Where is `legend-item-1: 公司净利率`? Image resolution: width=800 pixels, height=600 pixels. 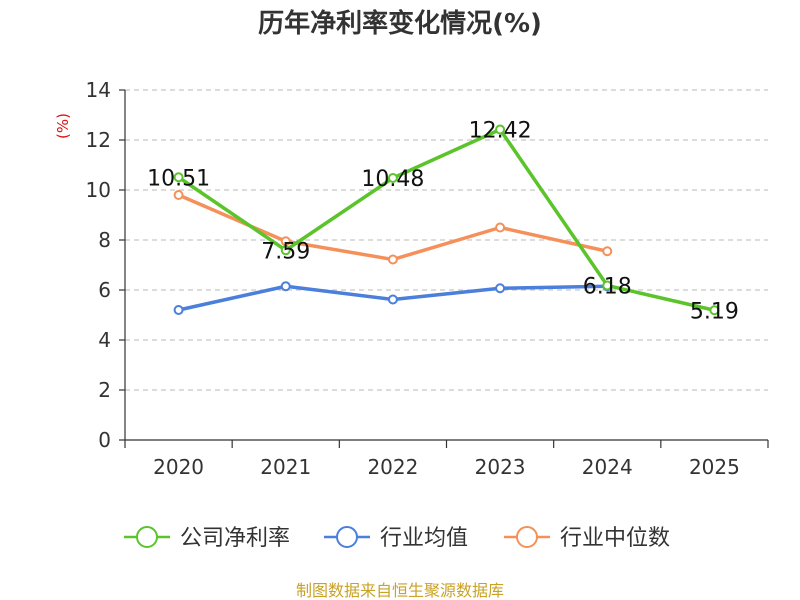 legend-item-1: 公司净利率 is located at coordinates (207, 538).